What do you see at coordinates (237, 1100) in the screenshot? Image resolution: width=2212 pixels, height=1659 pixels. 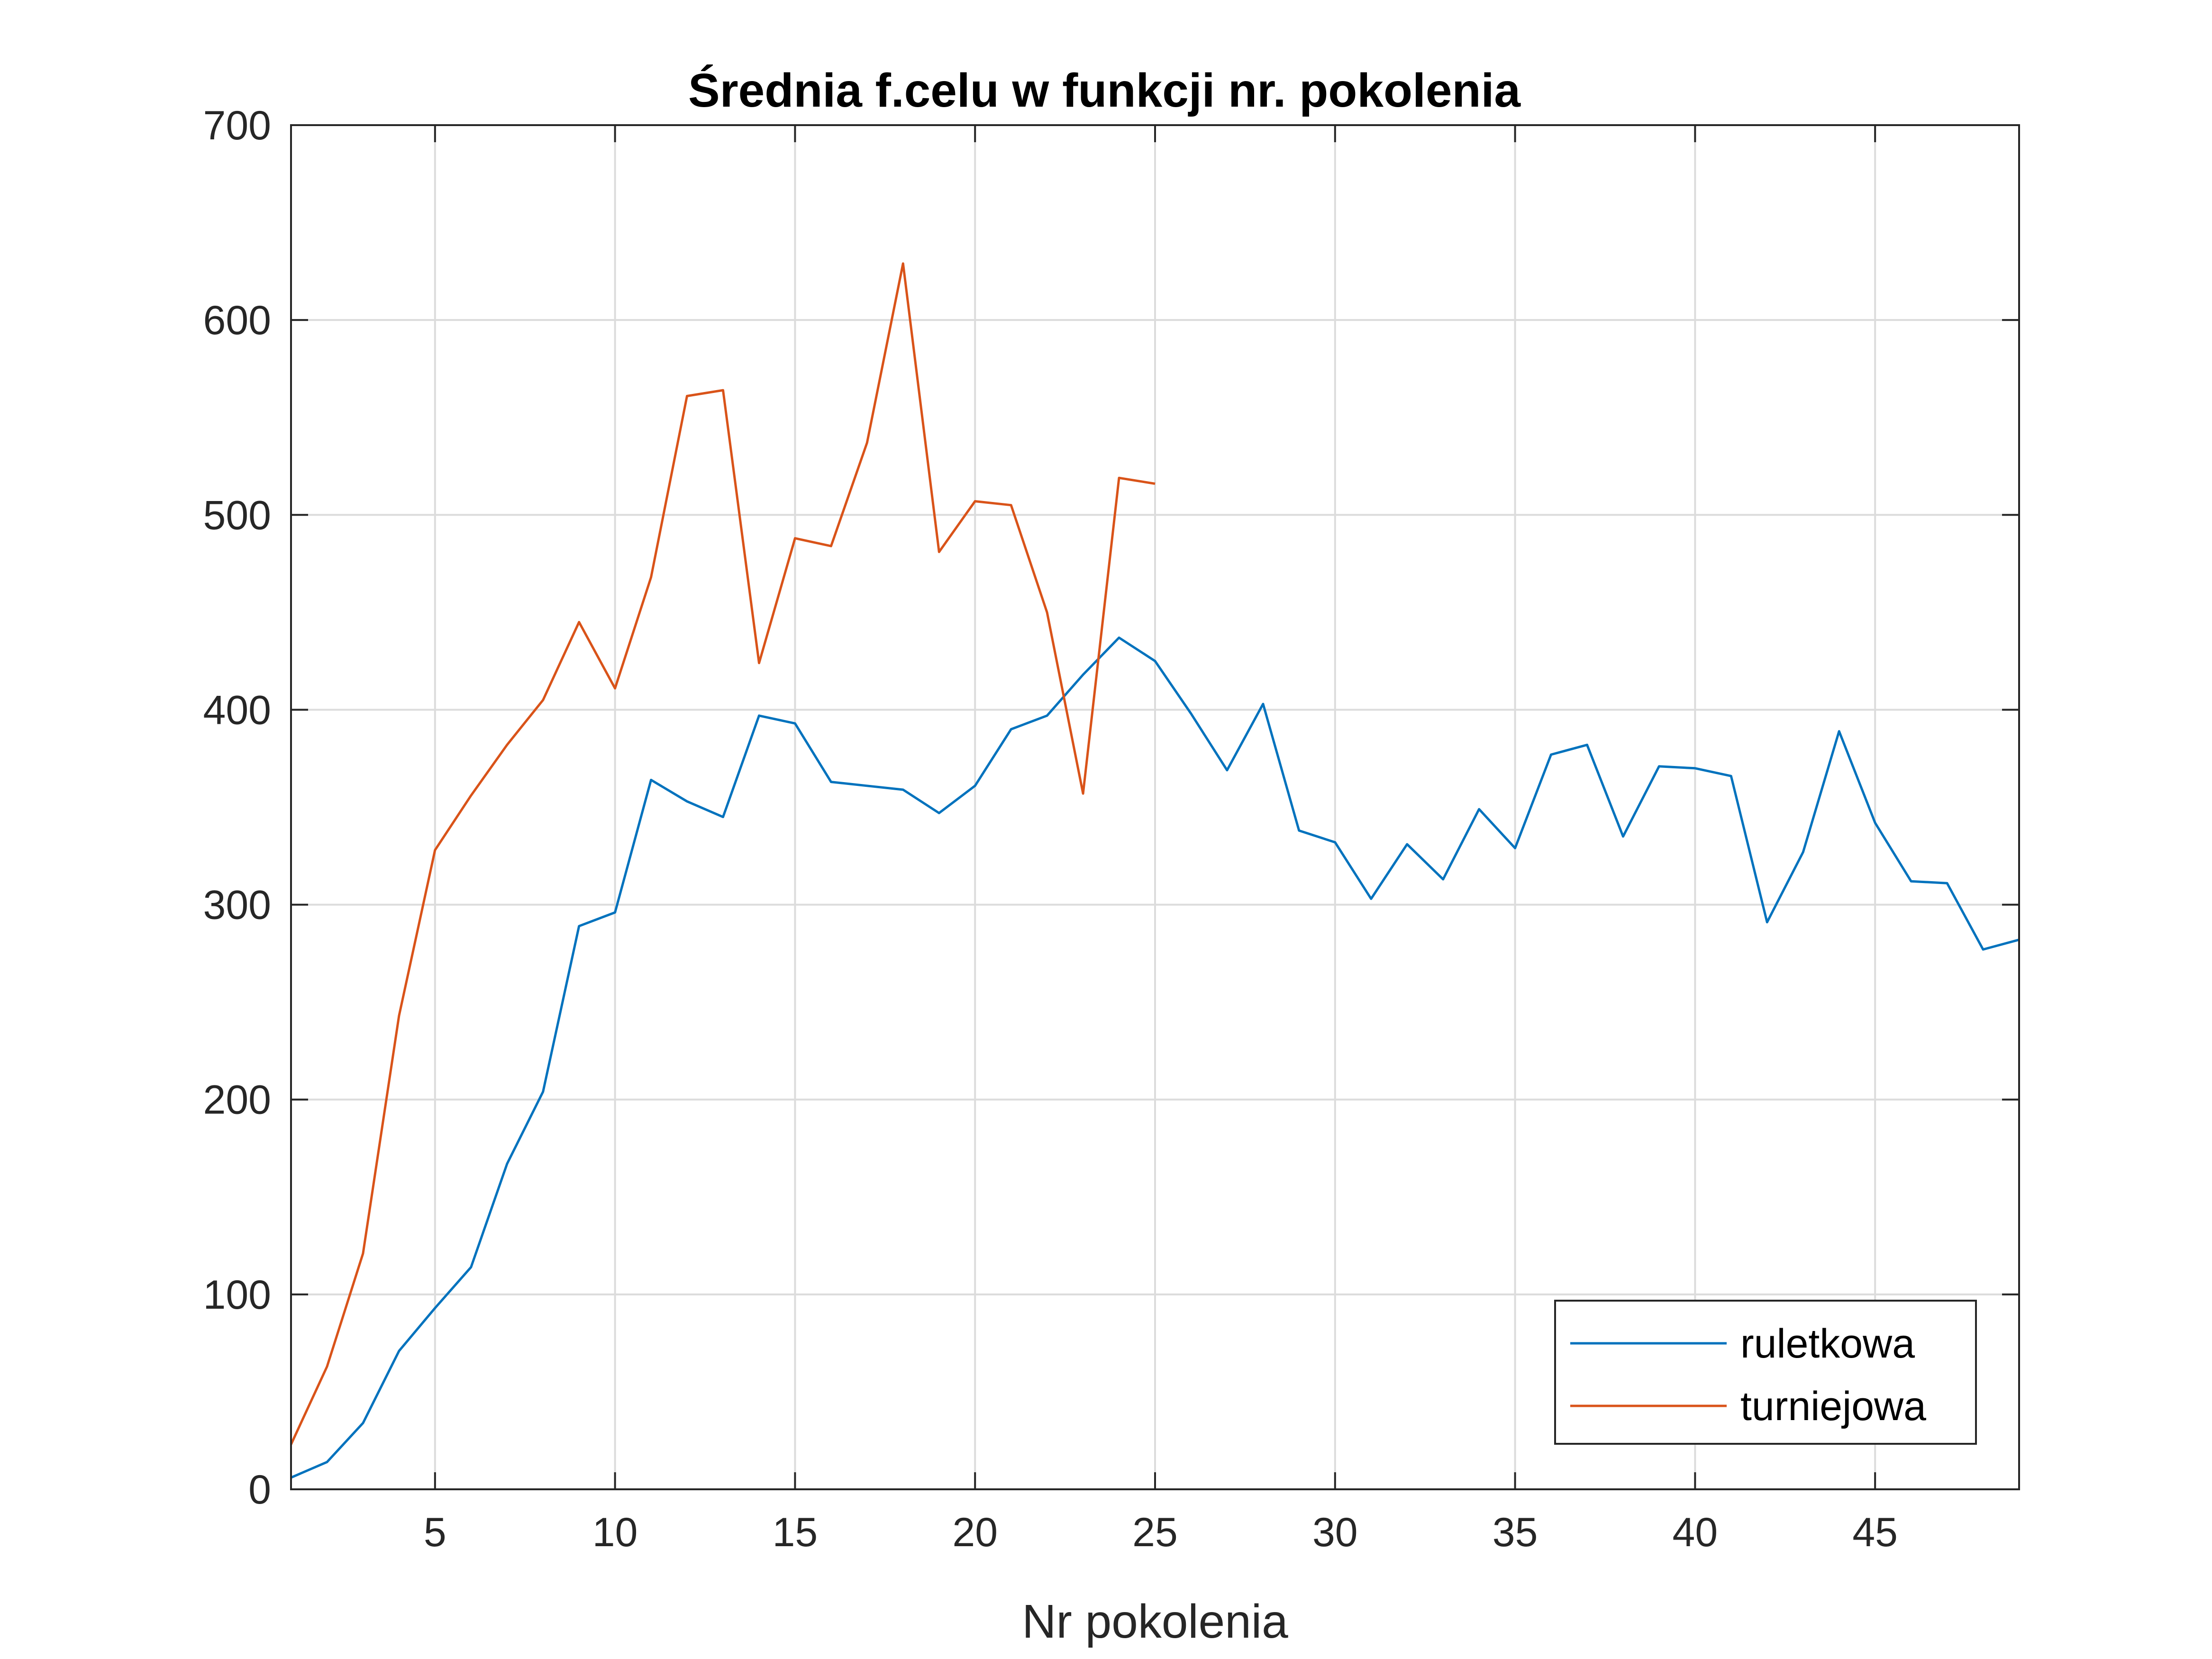 I see `y-tick-label: 200` at bounding box center [237, 1100].